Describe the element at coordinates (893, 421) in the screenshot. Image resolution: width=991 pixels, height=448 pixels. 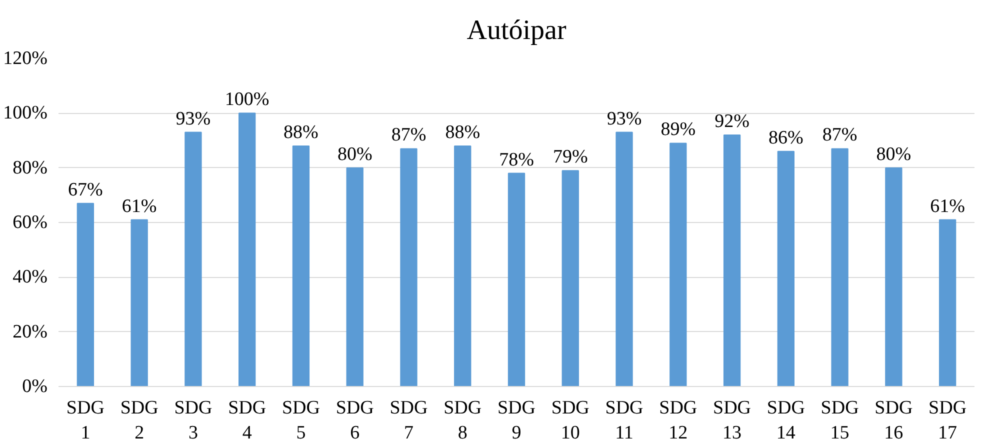
I see `x-tick-label: SDG 16` at that location.